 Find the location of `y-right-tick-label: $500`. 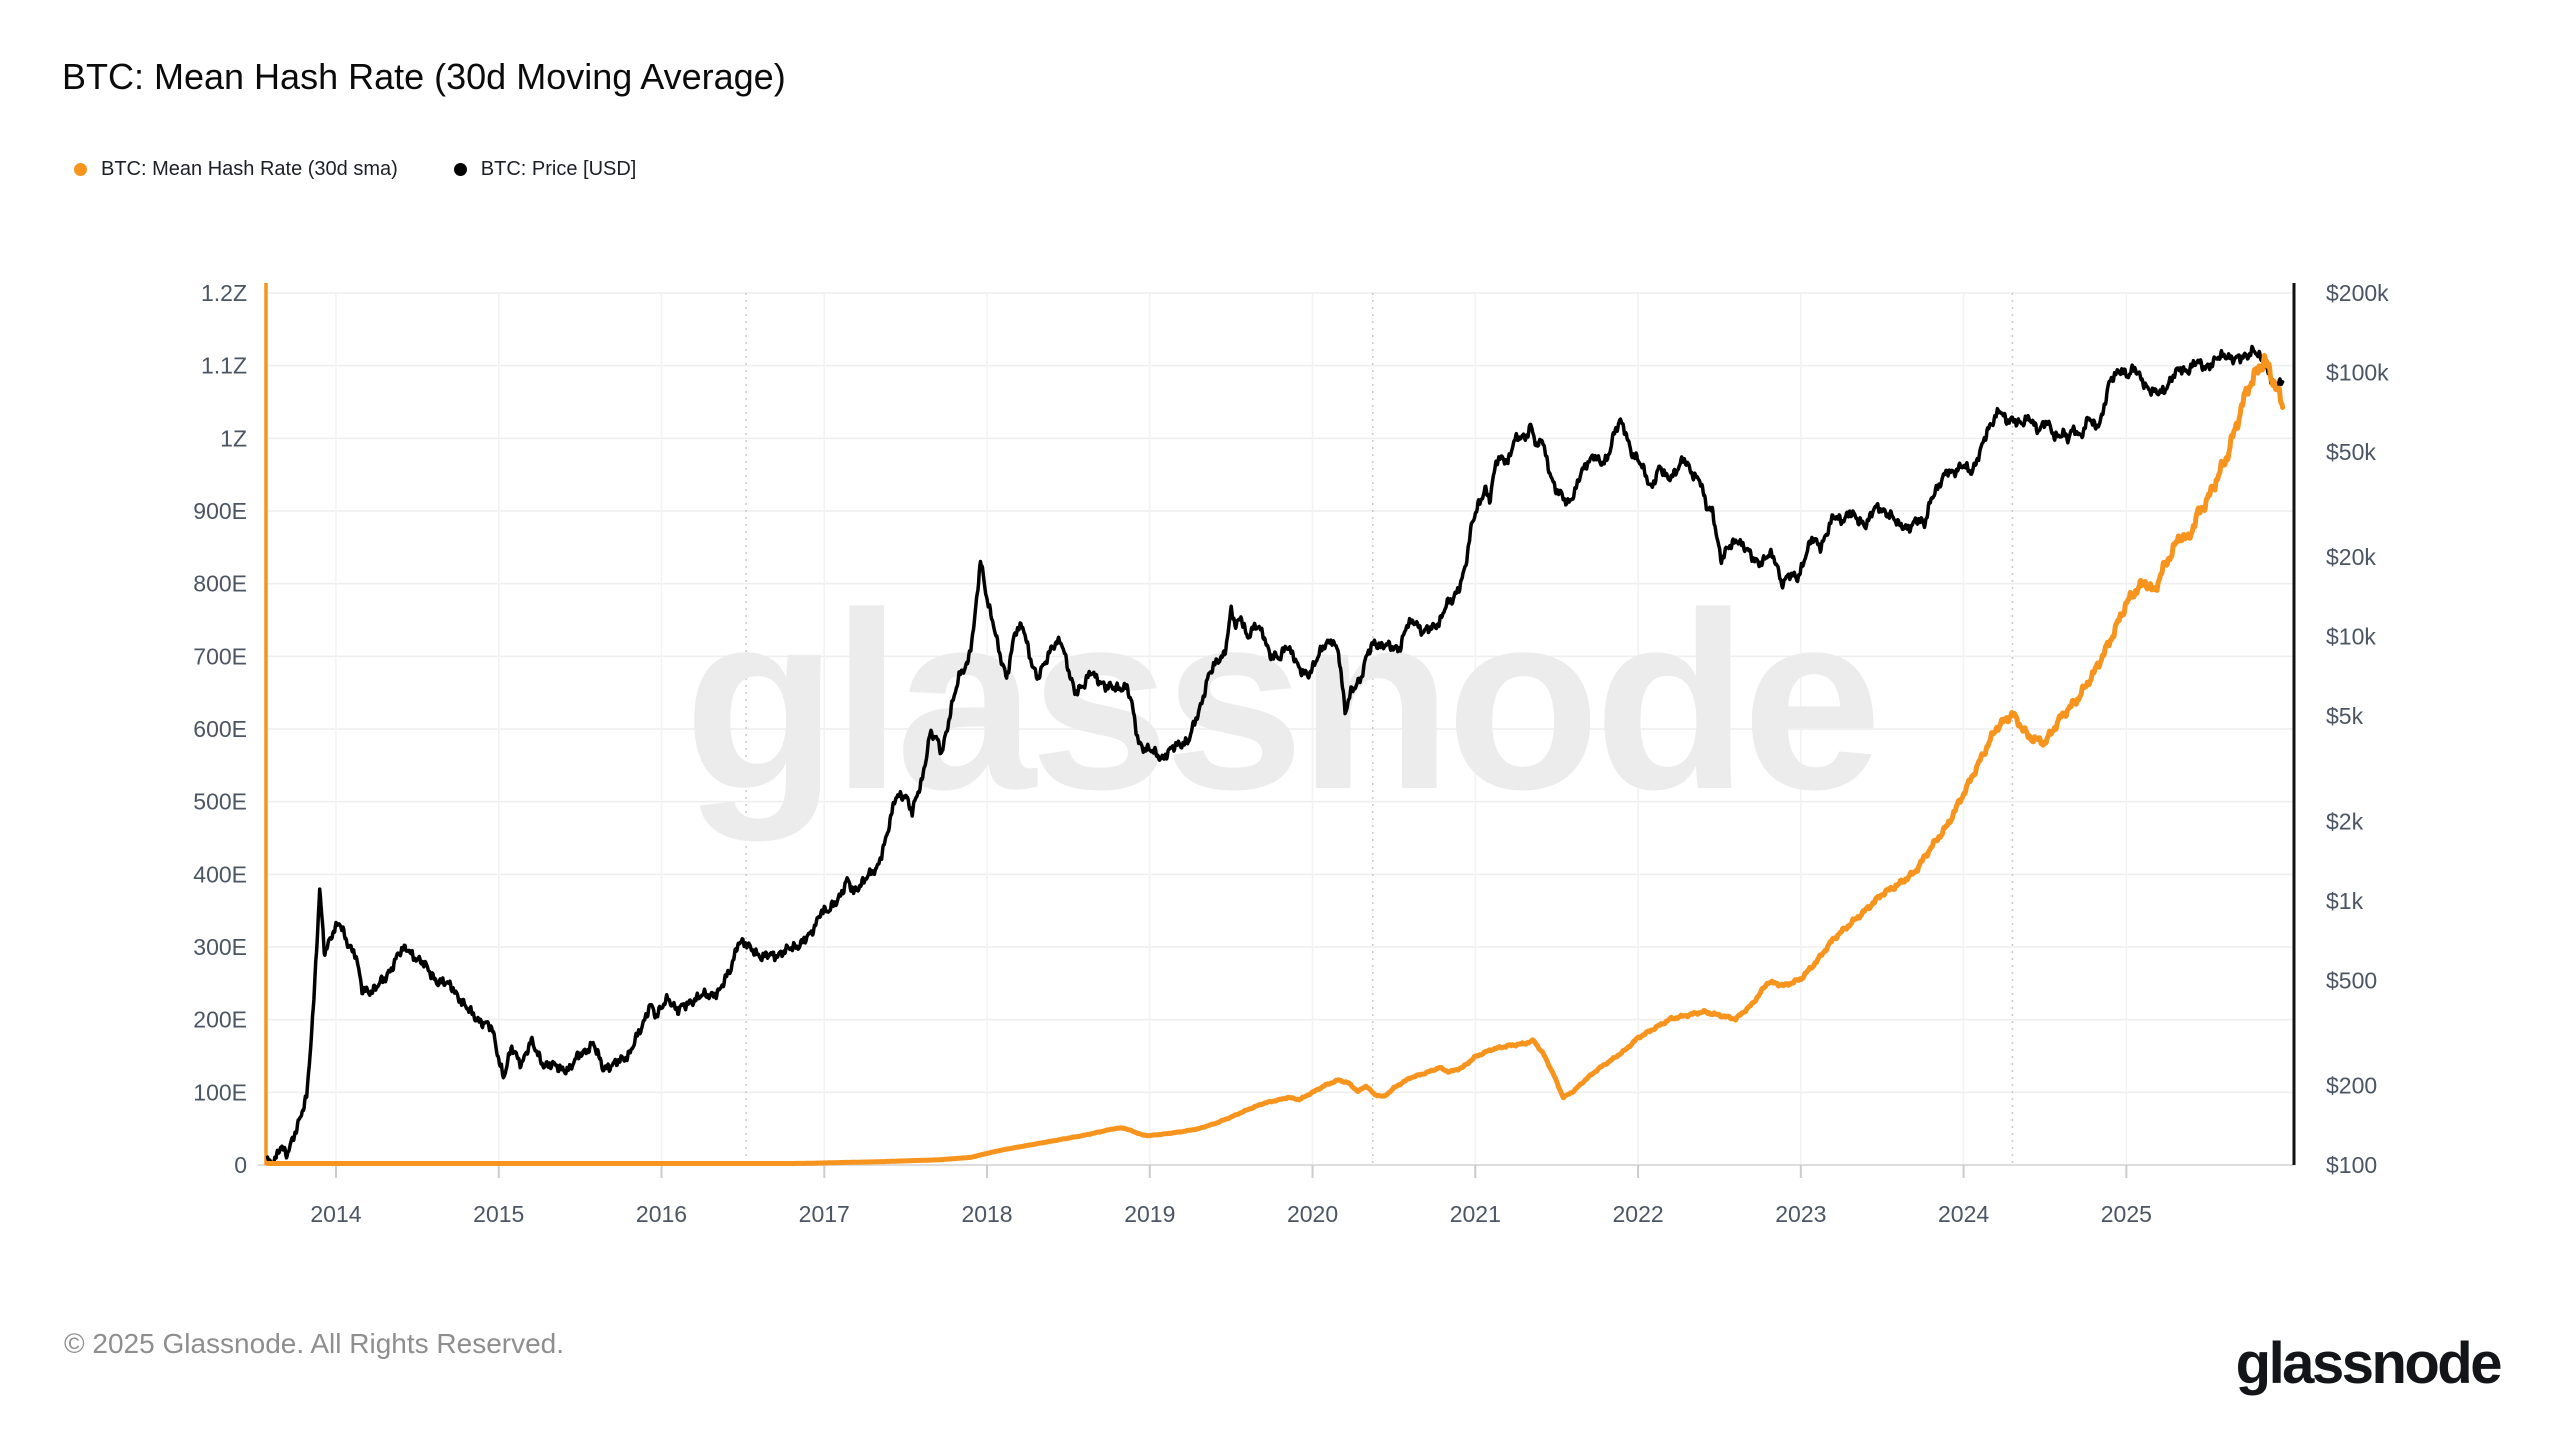

y-right-tick-label: $500 is located at coordinates (2351, 980).